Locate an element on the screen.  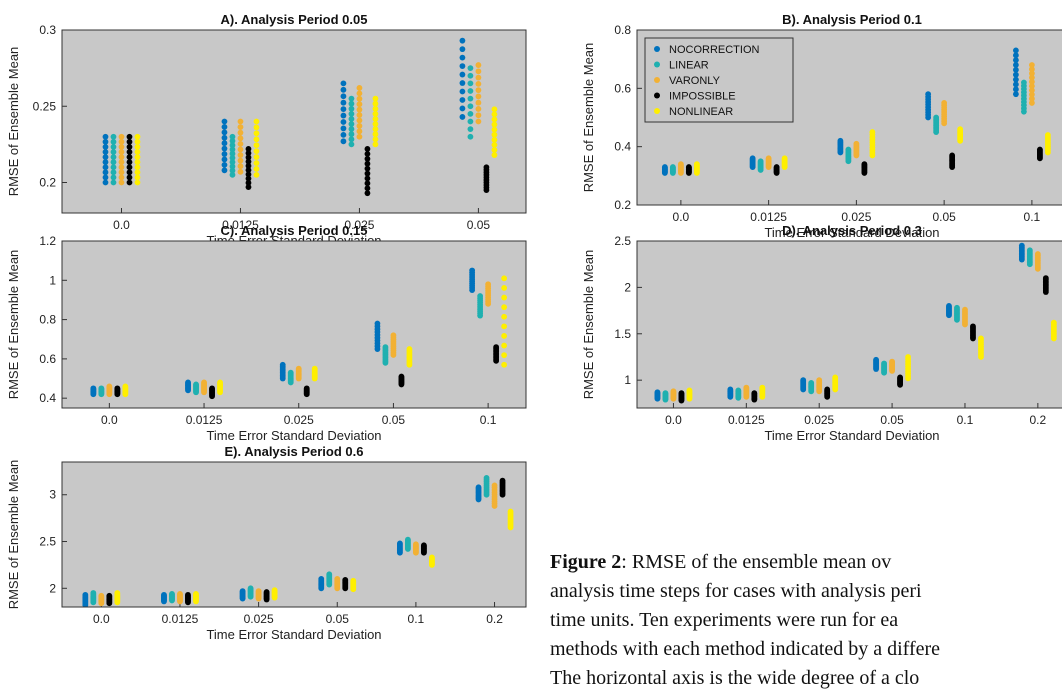
y-tick-label: 3 is located at coordinates (52, 495).